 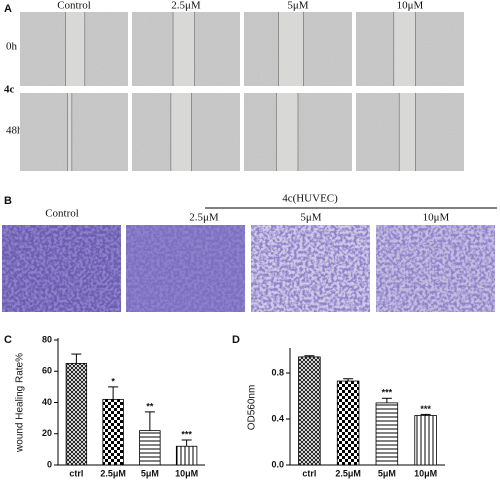 I want to click on y-tick-label: 0.8, so click(x=277, y=372).